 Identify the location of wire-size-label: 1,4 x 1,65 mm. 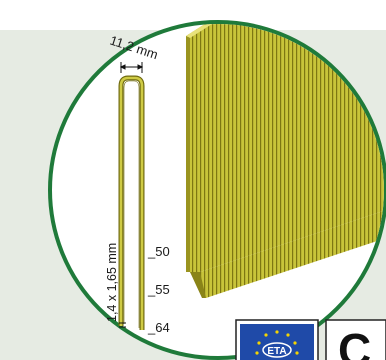
(112, 282).